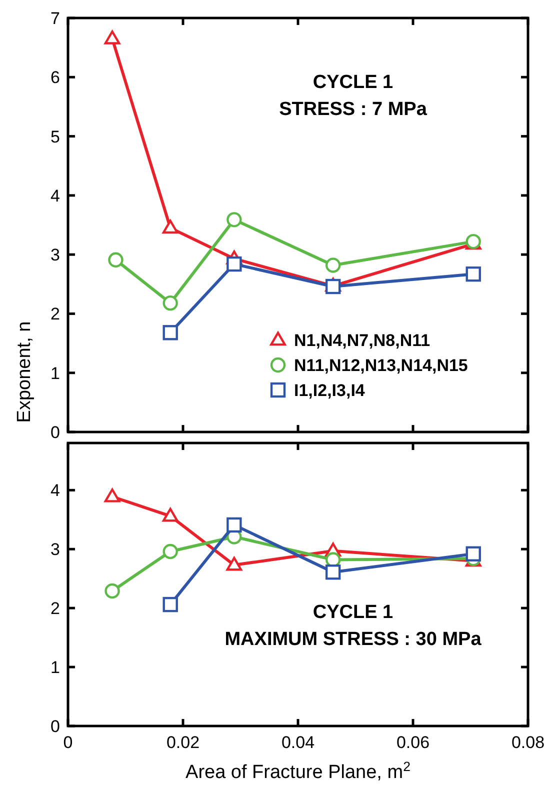  I want to click on annotation: MAXIMUM STRESS : 30 MPa, so click(353, 639).